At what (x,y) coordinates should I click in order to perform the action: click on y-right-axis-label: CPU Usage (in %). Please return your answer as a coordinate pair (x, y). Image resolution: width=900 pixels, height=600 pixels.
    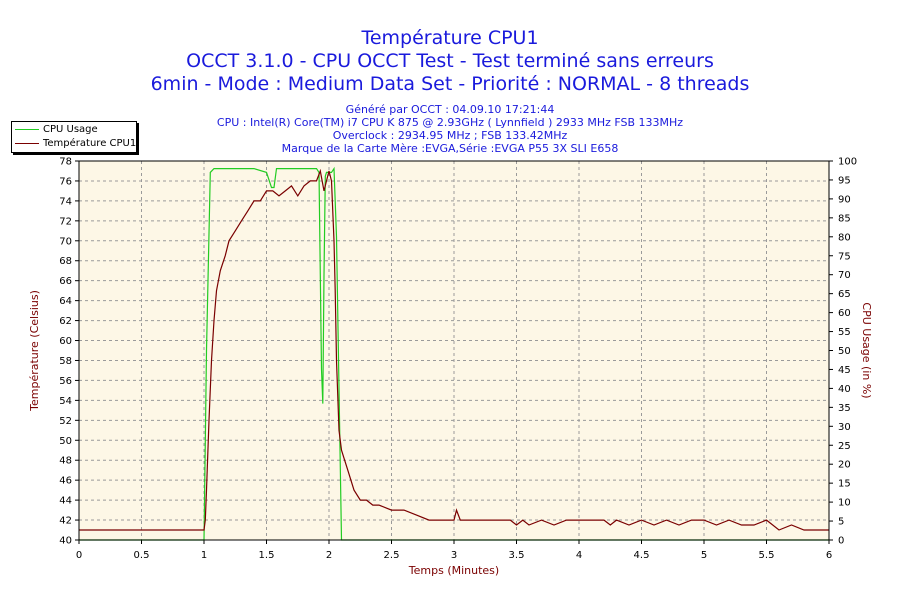
    Looking at the image, I should click on (866, 350).